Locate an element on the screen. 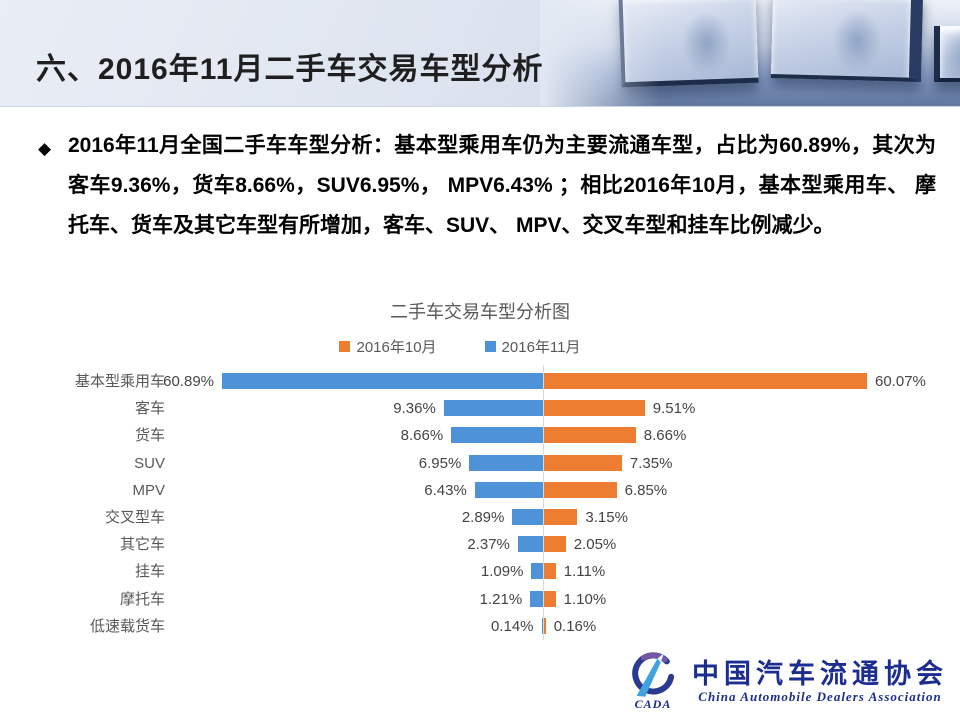 Image resolution: width=960 pixels, height=720 pixels. bar-value-label-right: 7.35% is located at coordinates (651, 463).